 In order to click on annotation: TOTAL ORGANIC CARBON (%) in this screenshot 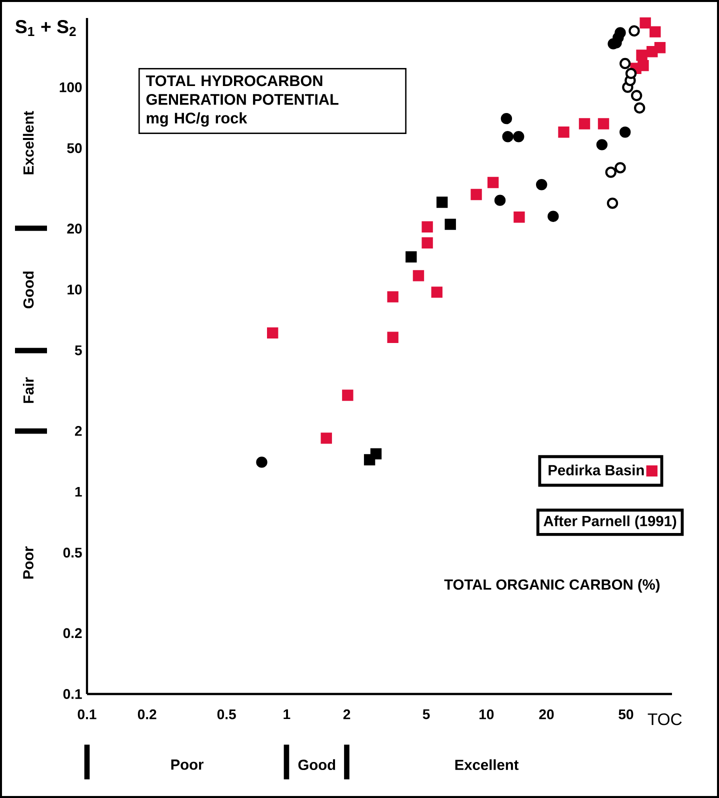, I will do `click(552, 586)`.